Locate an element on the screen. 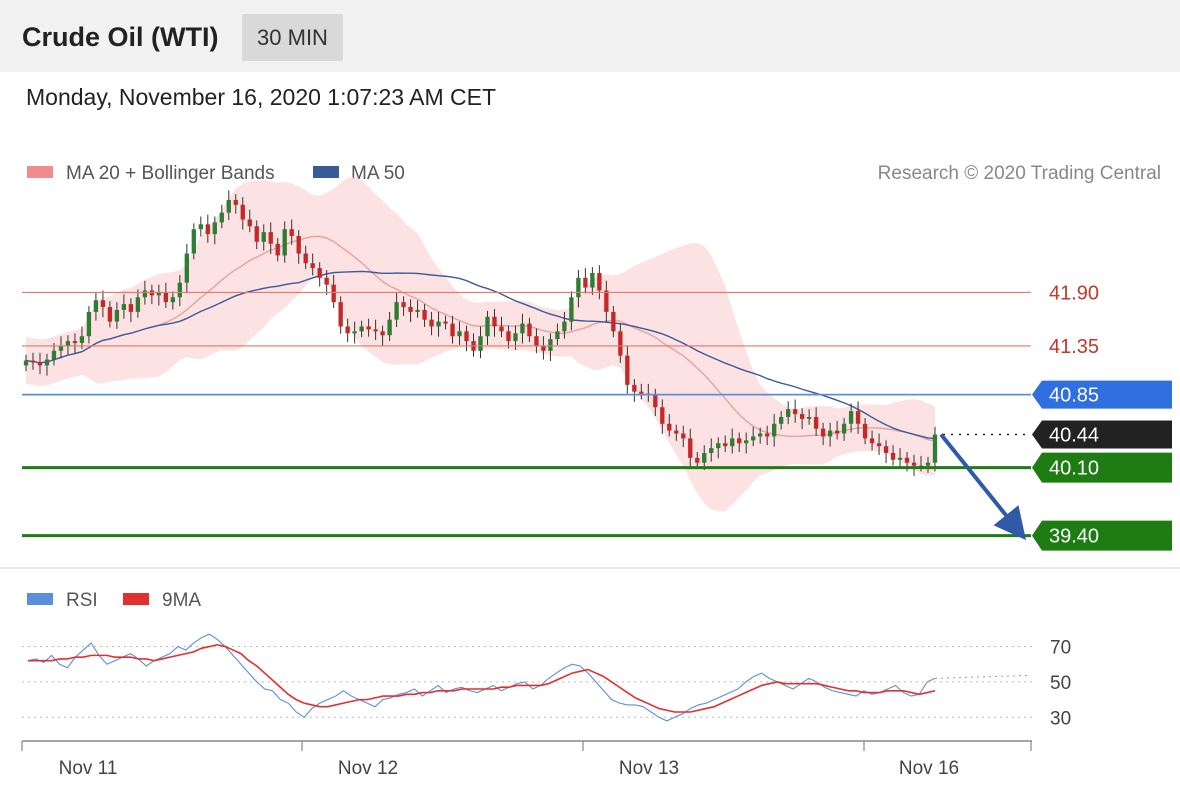  rsi-legend-swatch is located at coordinates (40, 599).